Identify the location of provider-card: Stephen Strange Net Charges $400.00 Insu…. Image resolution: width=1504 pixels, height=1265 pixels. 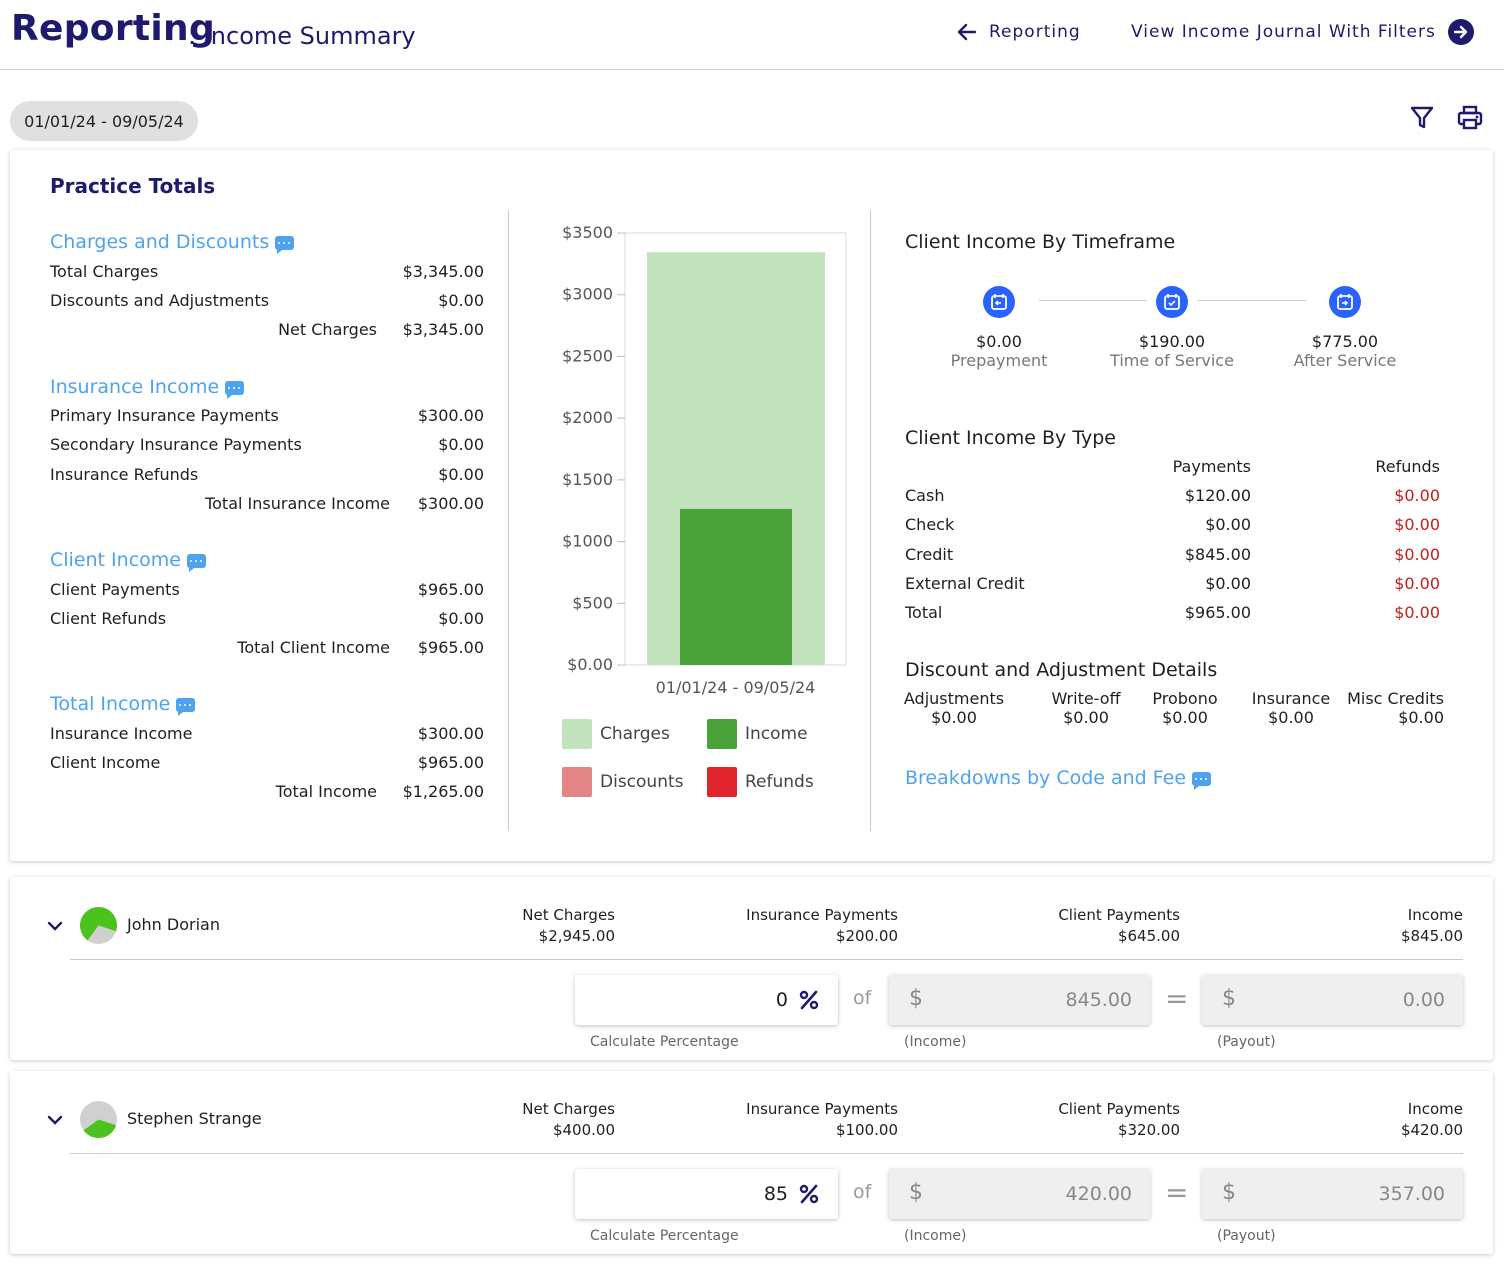
(751, 1162).